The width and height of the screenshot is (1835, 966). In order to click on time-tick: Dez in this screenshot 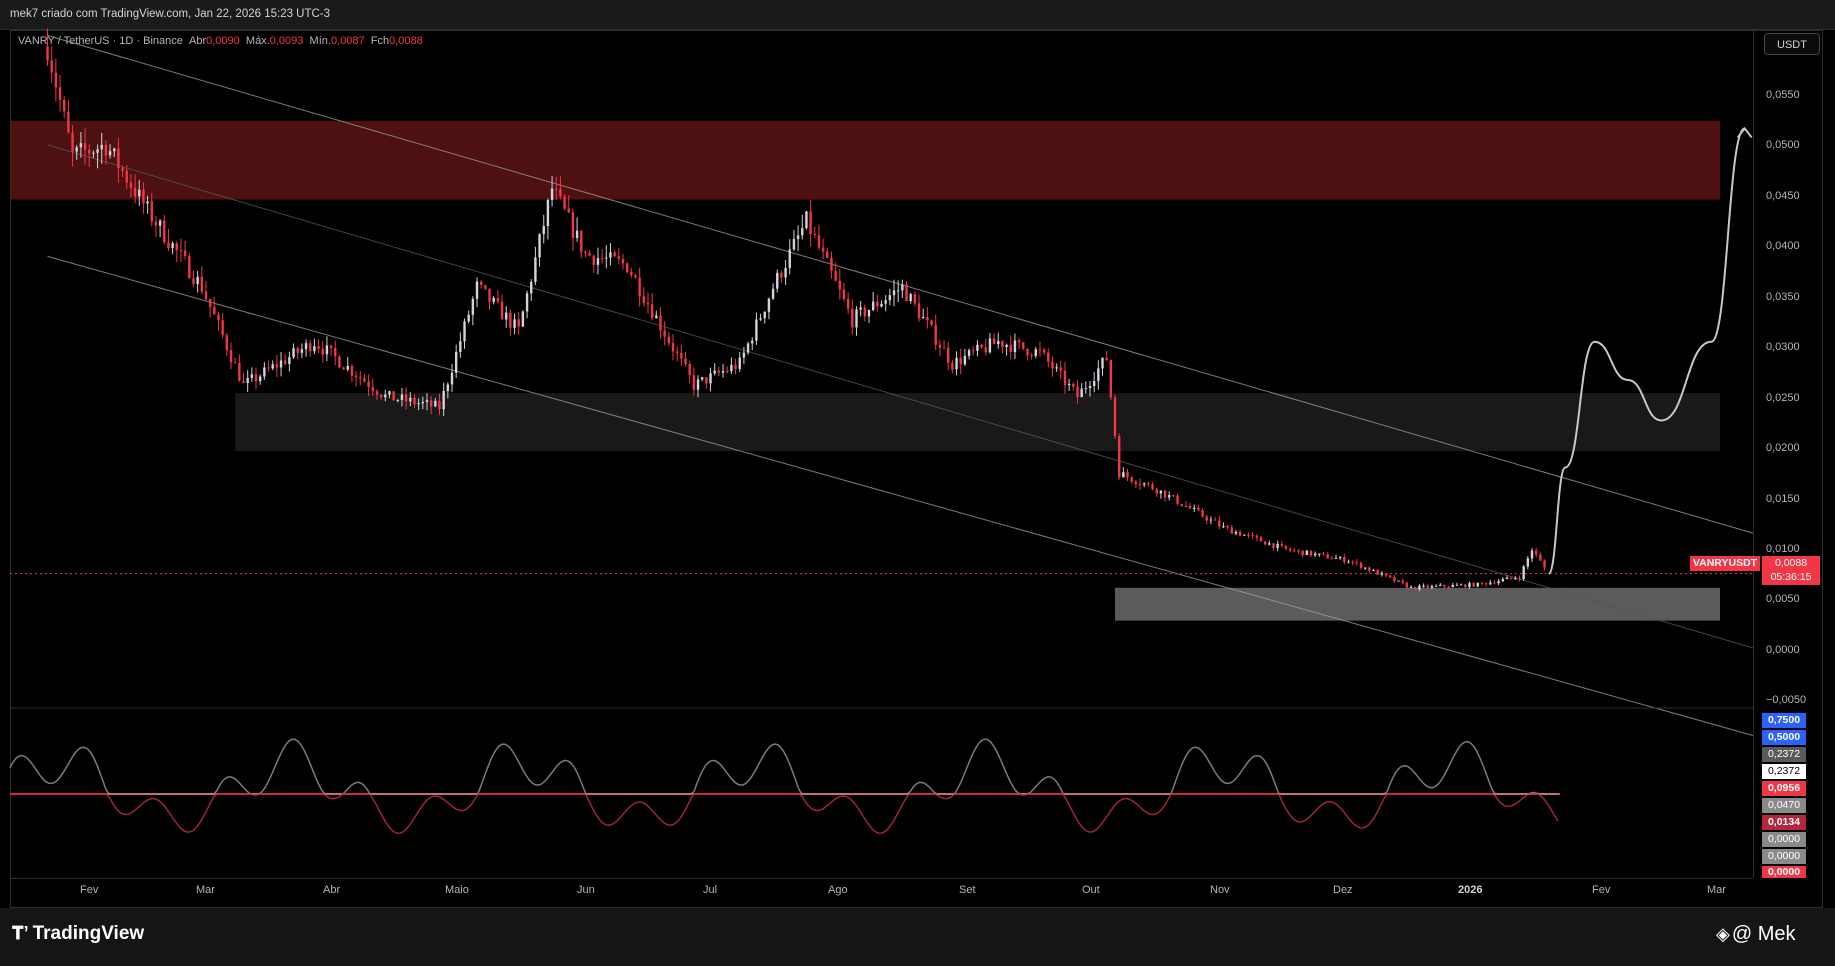, I will do `click(1343, 890)`.